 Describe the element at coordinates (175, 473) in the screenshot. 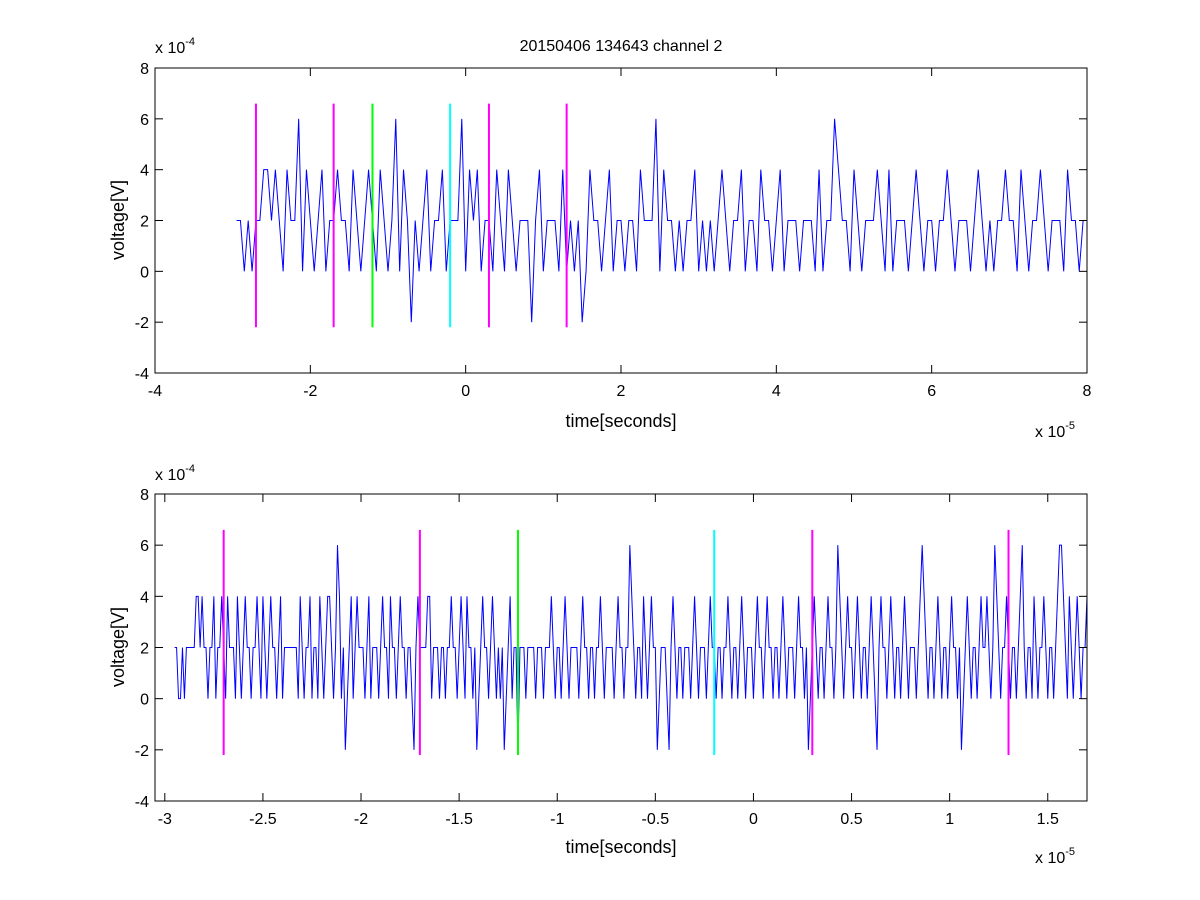

I see `bottom-y-exponent: x 10-4` at that location.